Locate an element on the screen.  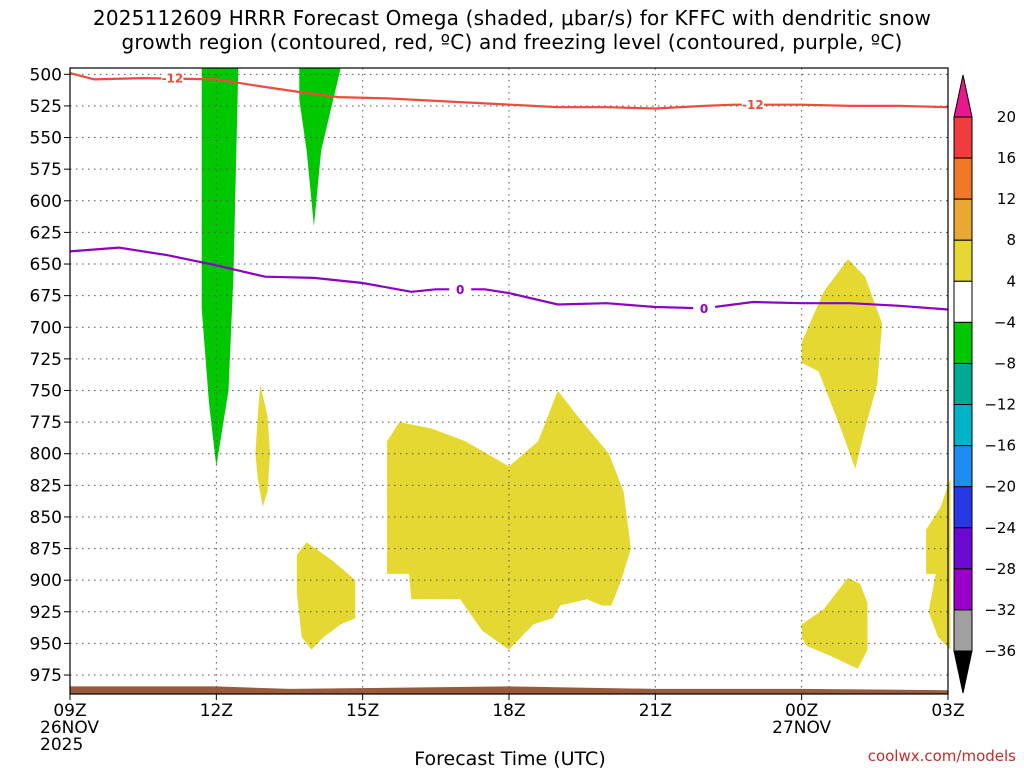
colorbar-label-9: −20 is located at coordinates (1000, 487).